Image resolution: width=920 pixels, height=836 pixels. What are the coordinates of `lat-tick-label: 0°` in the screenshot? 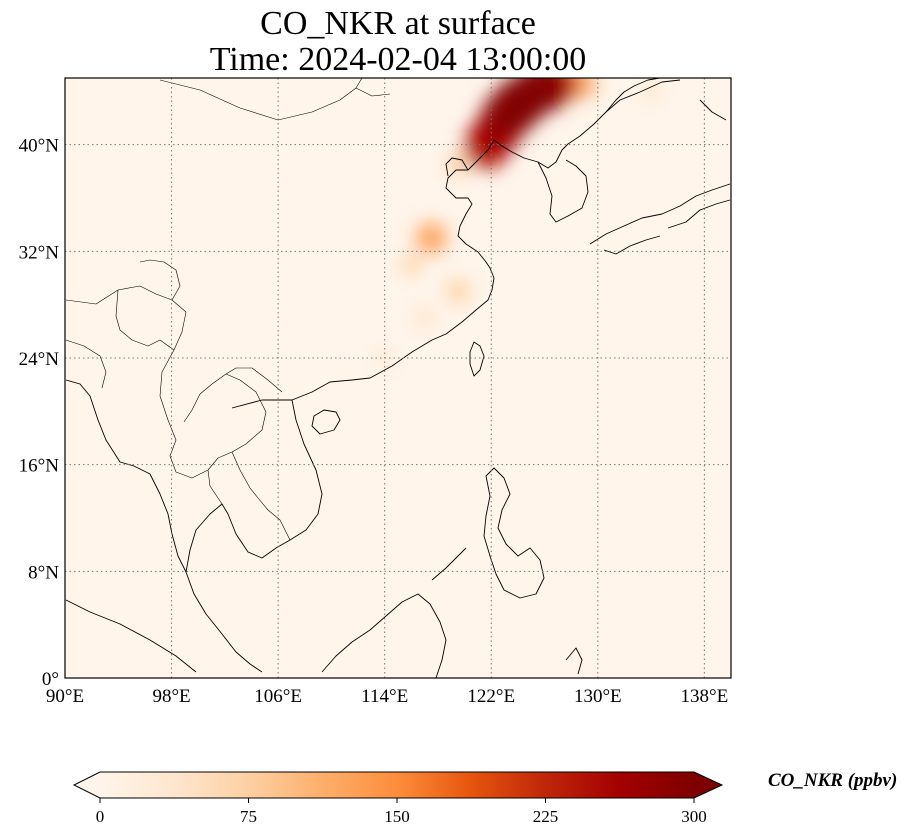 It's located at (50, 679).